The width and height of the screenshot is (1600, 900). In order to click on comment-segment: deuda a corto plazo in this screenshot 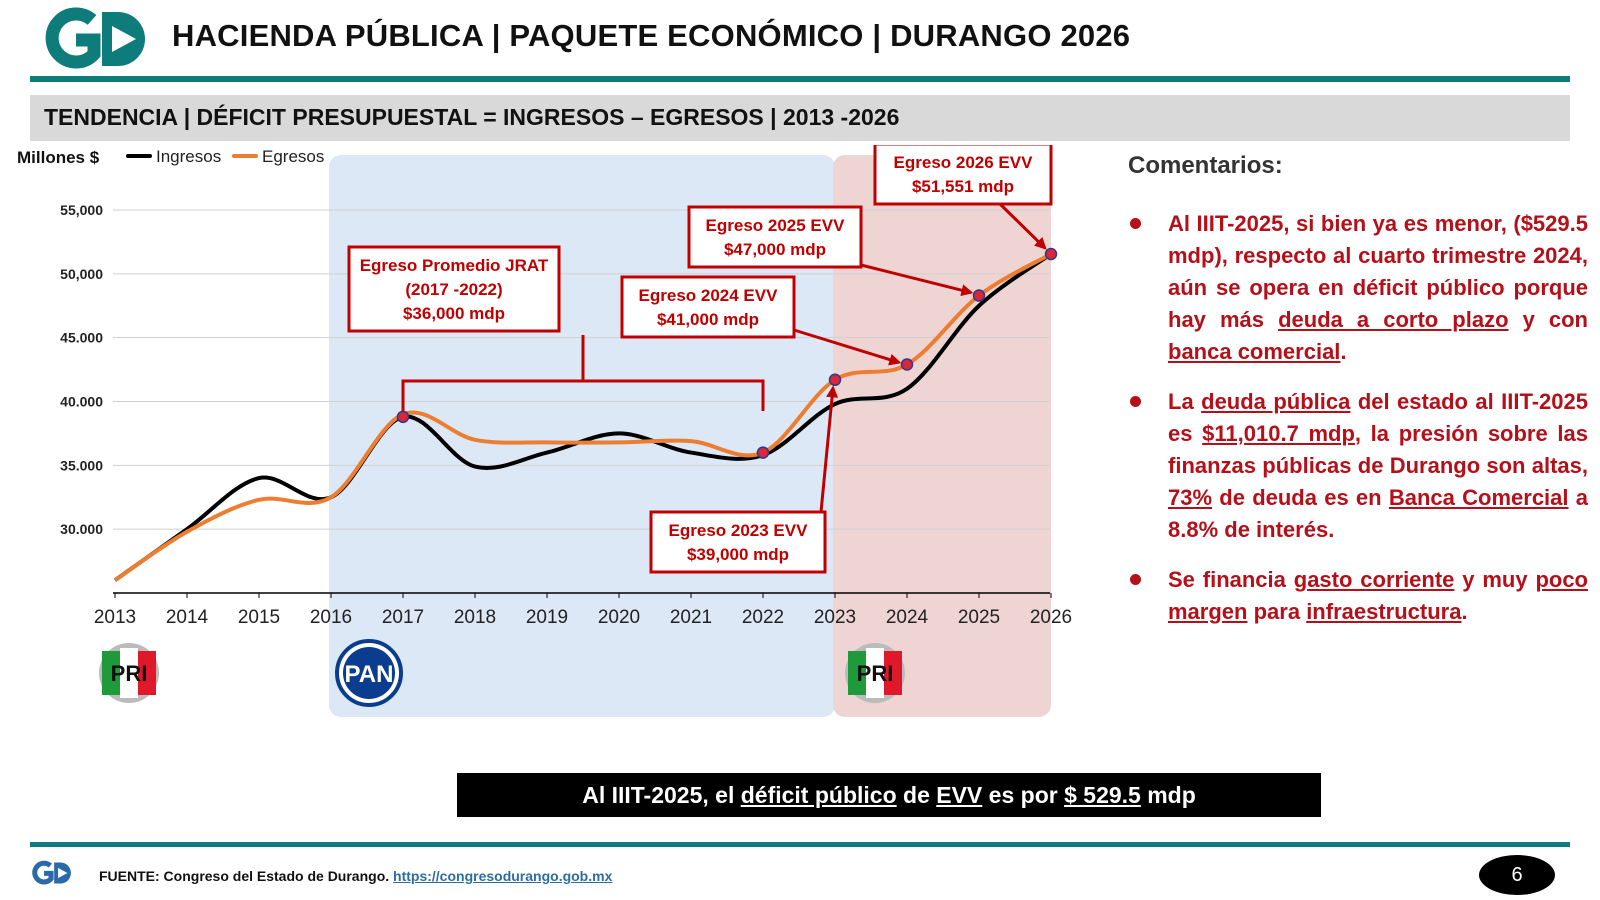, I will do `click(1393, 319)`.